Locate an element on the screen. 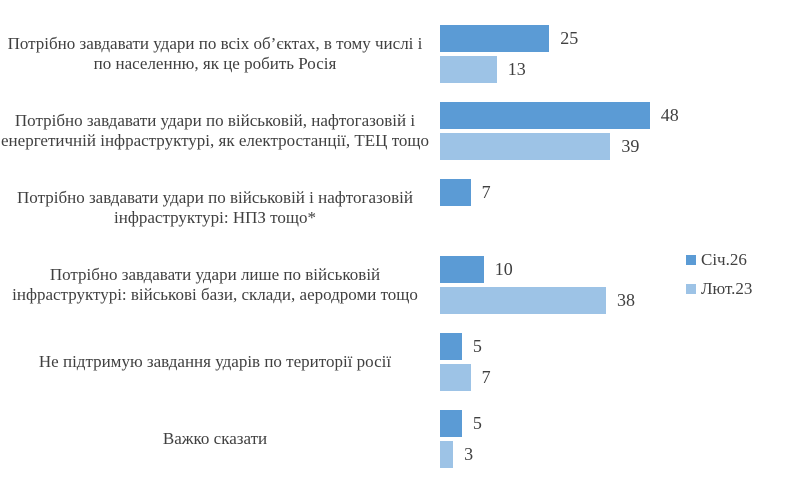 This screenshot has width=800, height=489. bar-group: 7 is located at coordinates (620, 208).